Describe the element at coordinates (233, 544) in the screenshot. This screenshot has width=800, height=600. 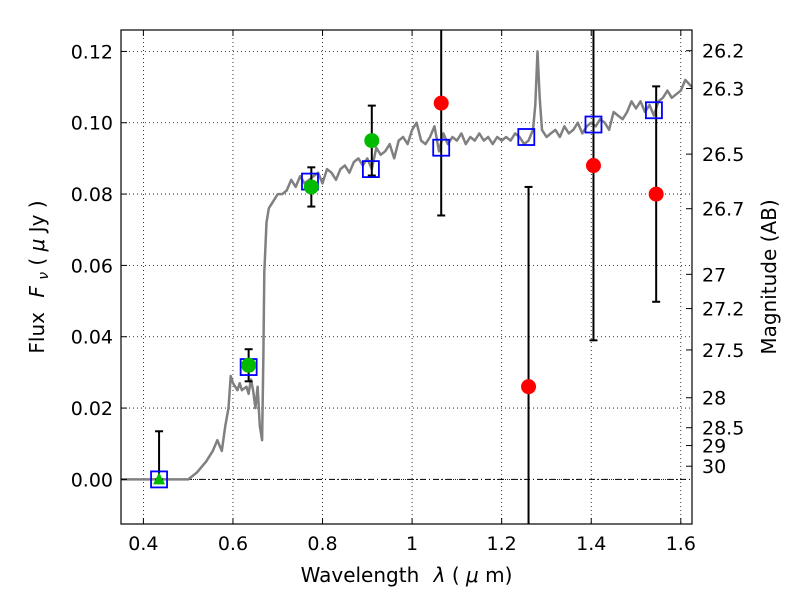
I see `x-tick-label: 0.6` at that location.